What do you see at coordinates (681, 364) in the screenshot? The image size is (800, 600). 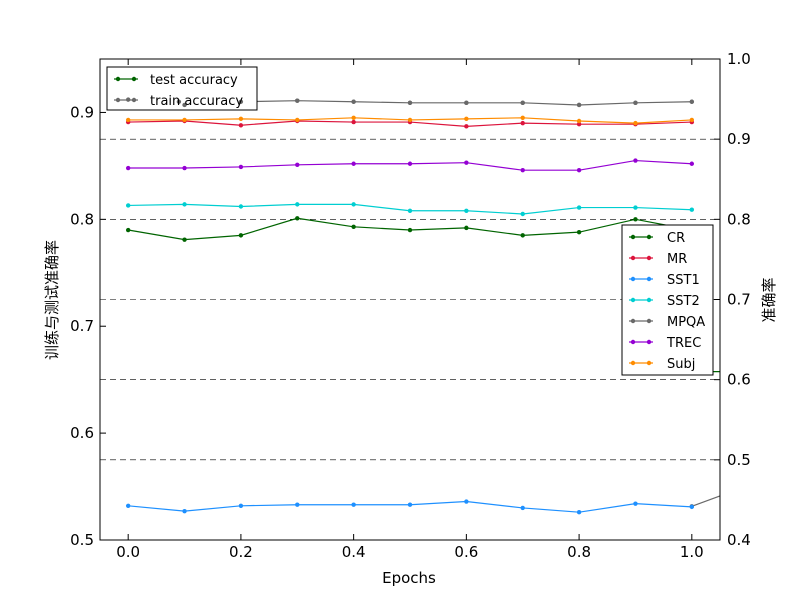 I see `legend-dataset-label: Subj` at bounding box center [681, 364].